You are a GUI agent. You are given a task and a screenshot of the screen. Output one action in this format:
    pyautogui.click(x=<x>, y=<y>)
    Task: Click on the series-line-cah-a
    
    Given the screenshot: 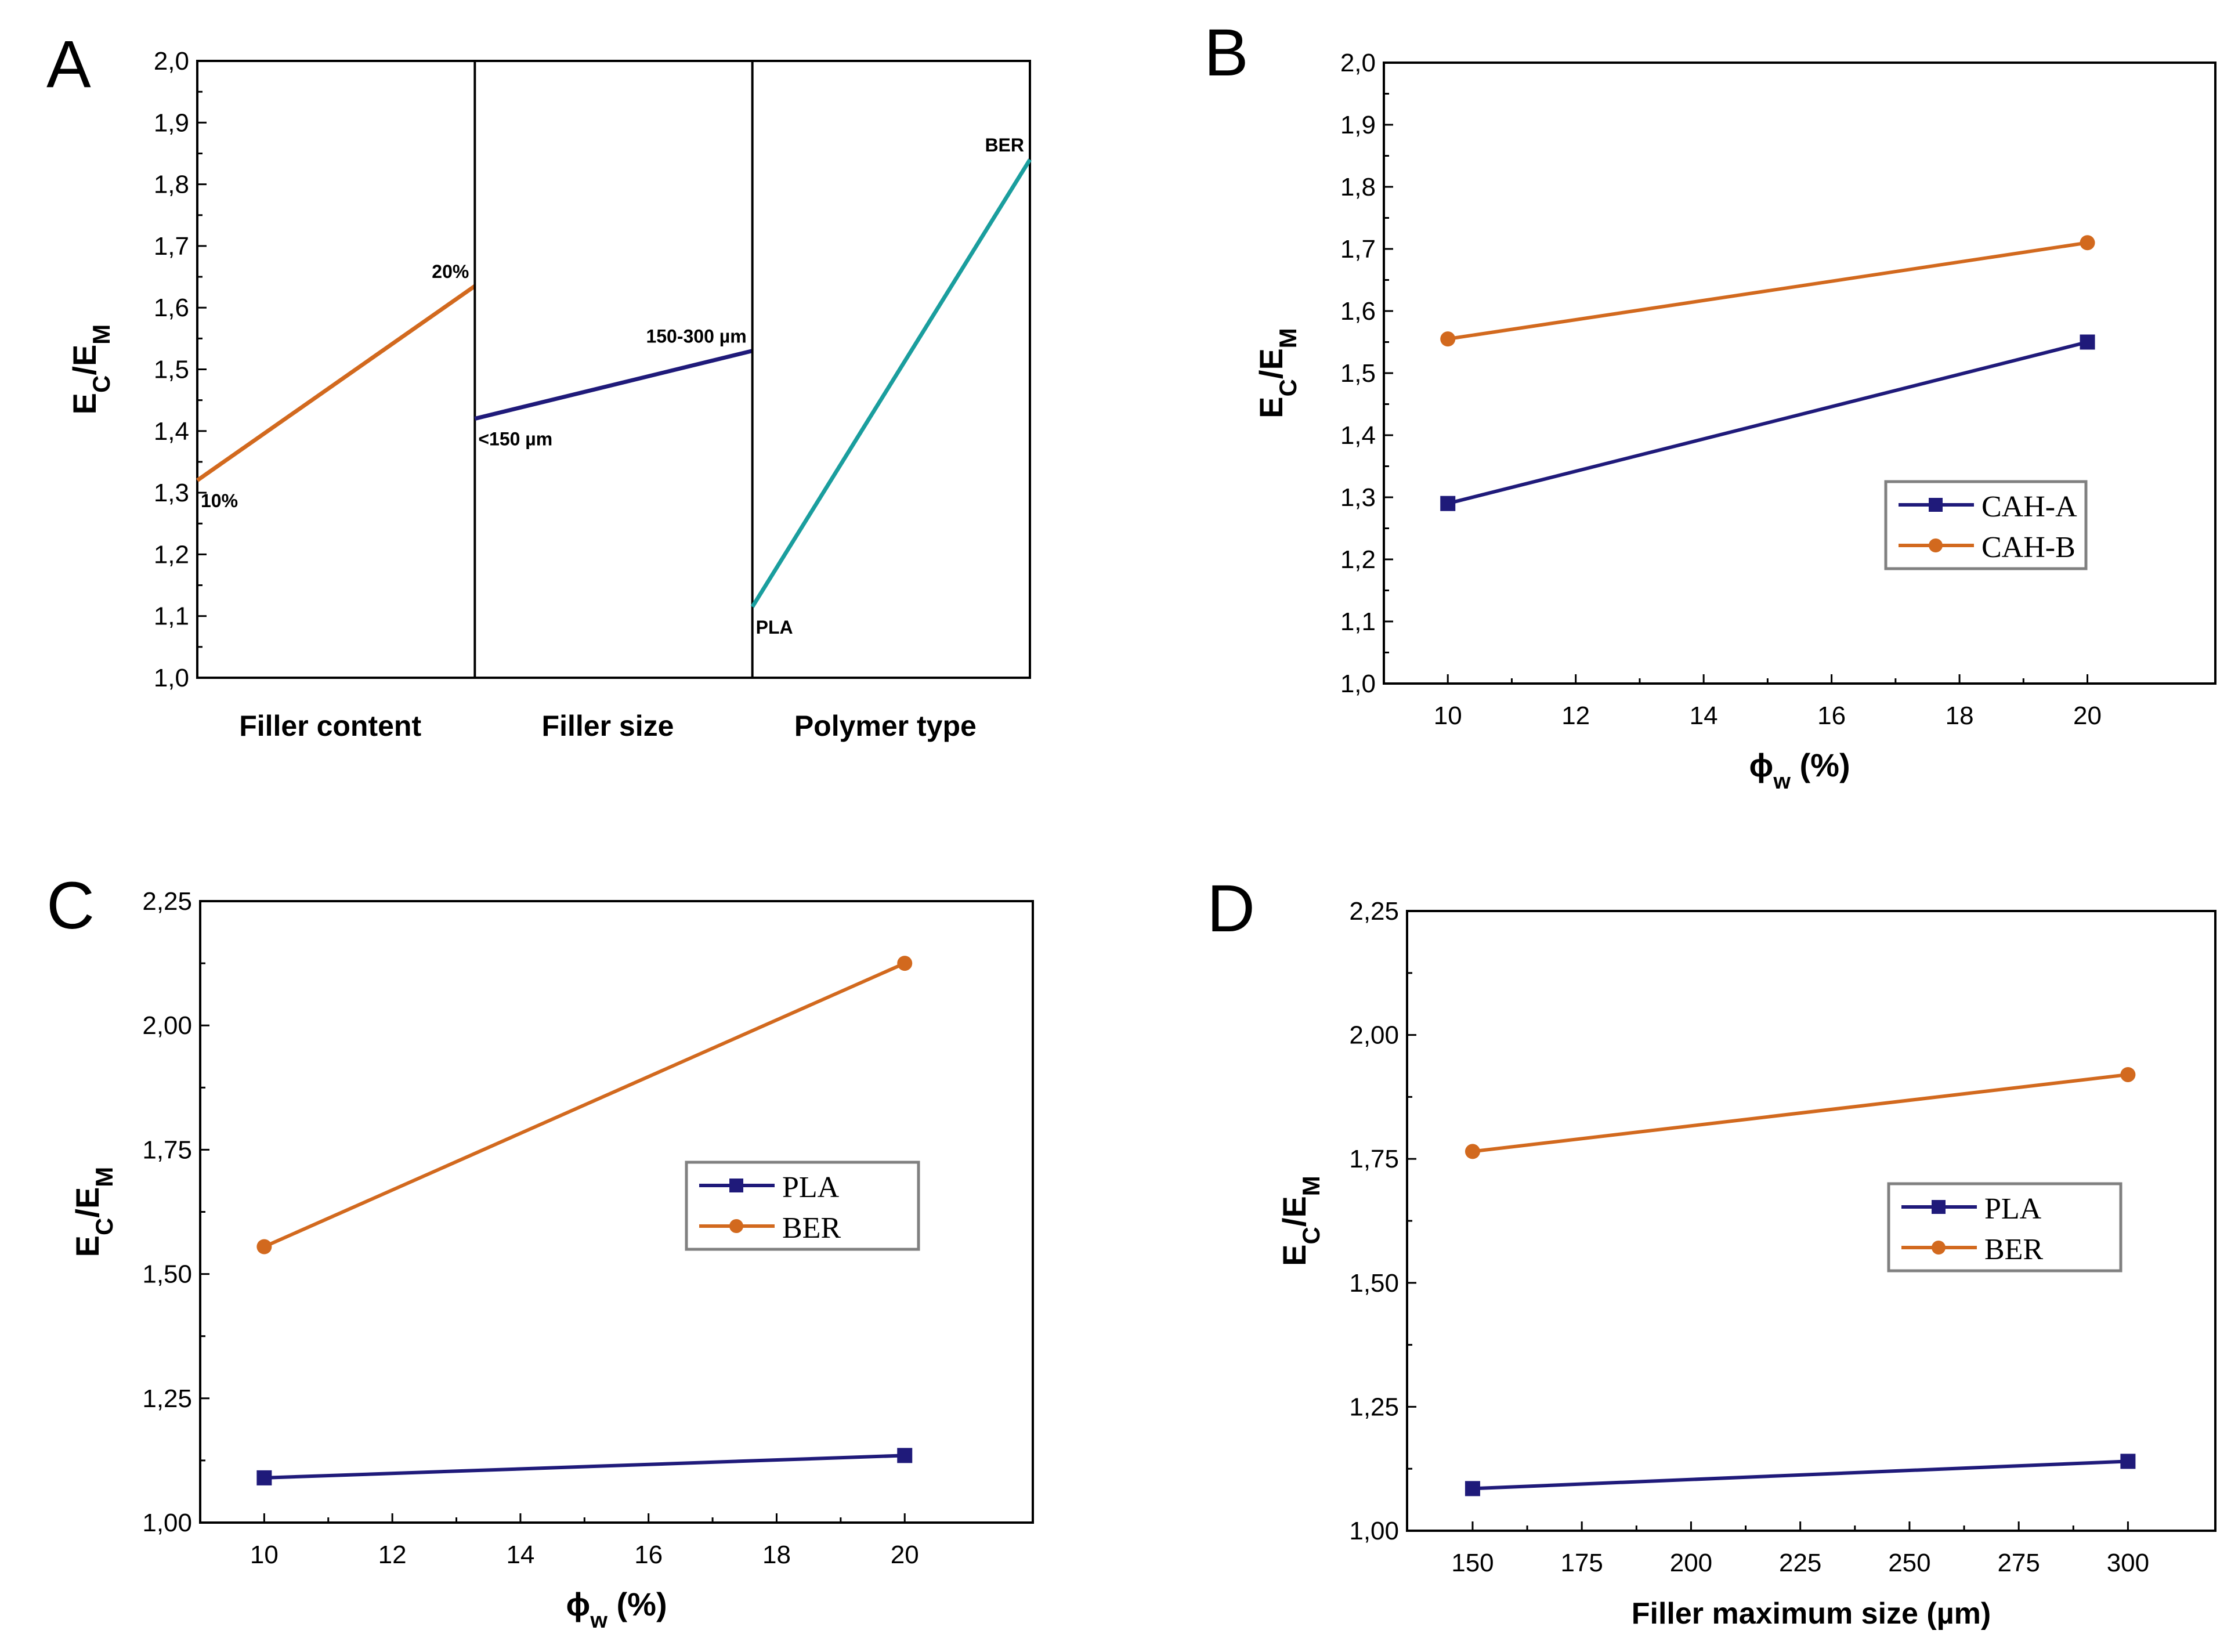 What is the action you would take?
    pyautogui.click(x=1767, y=423)
    